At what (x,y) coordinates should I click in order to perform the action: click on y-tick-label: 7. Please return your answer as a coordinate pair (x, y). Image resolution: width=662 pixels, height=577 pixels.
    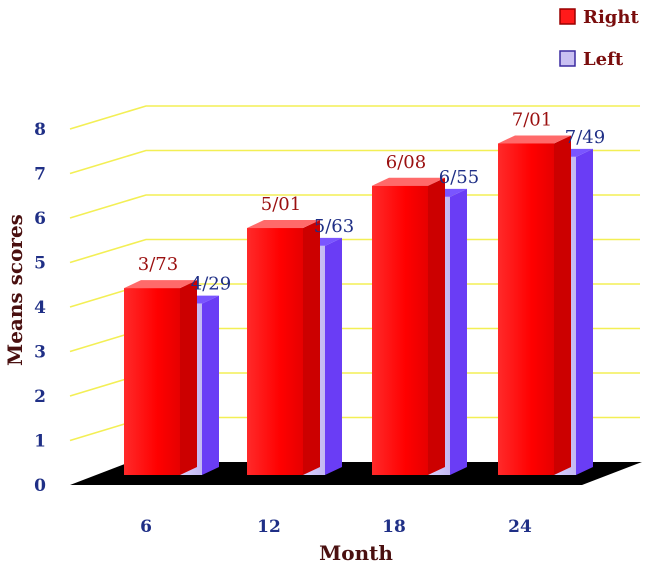
    Looking at the image, I should click on (40, 175).